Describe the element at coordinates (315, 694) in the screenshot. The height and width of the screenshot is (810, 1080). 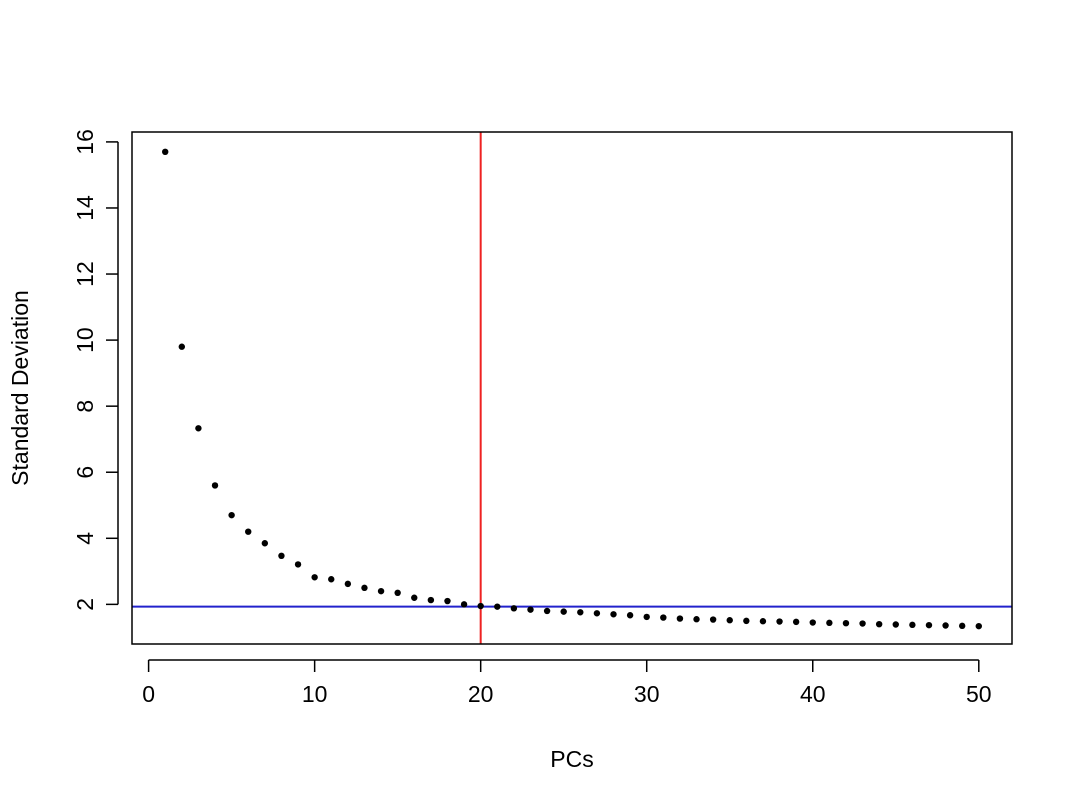
I see `x-tick-label: 10` at that location.